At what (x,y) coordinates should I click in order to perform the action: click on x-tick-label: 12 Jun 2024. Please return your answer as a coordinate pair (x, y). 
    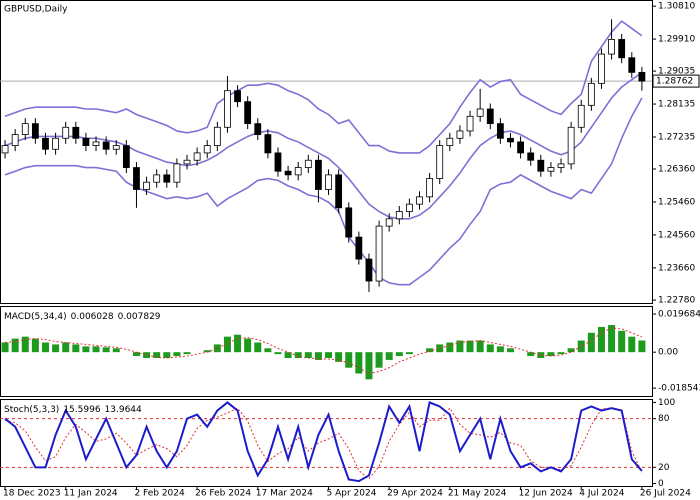
    Looking at the image, I should click on (546, 494).